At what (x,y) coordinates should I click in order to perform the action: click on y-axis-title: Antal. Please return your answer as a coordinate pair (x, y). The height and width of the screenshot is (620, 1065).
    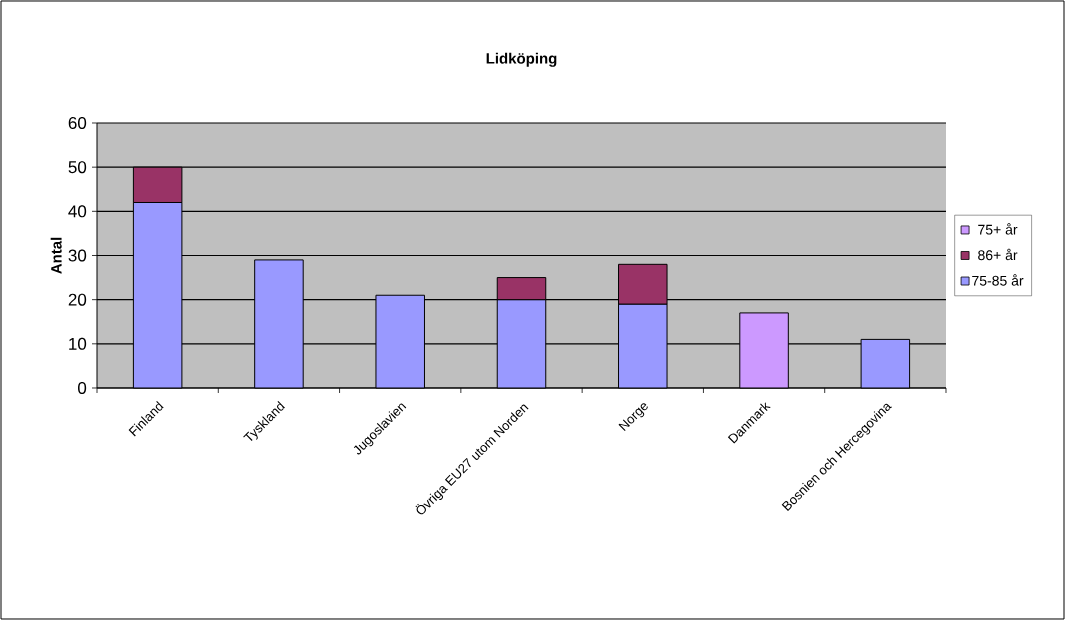
    Looking at the image, I should click on (56, 255).